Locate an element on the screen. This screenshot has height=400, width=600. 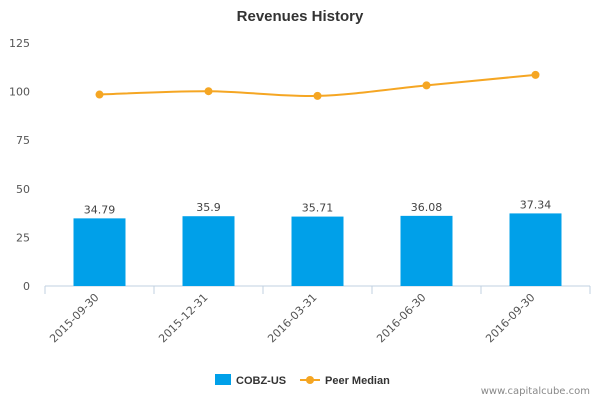
legend-item-line: Peer Median is located at coordinates (345, 381).